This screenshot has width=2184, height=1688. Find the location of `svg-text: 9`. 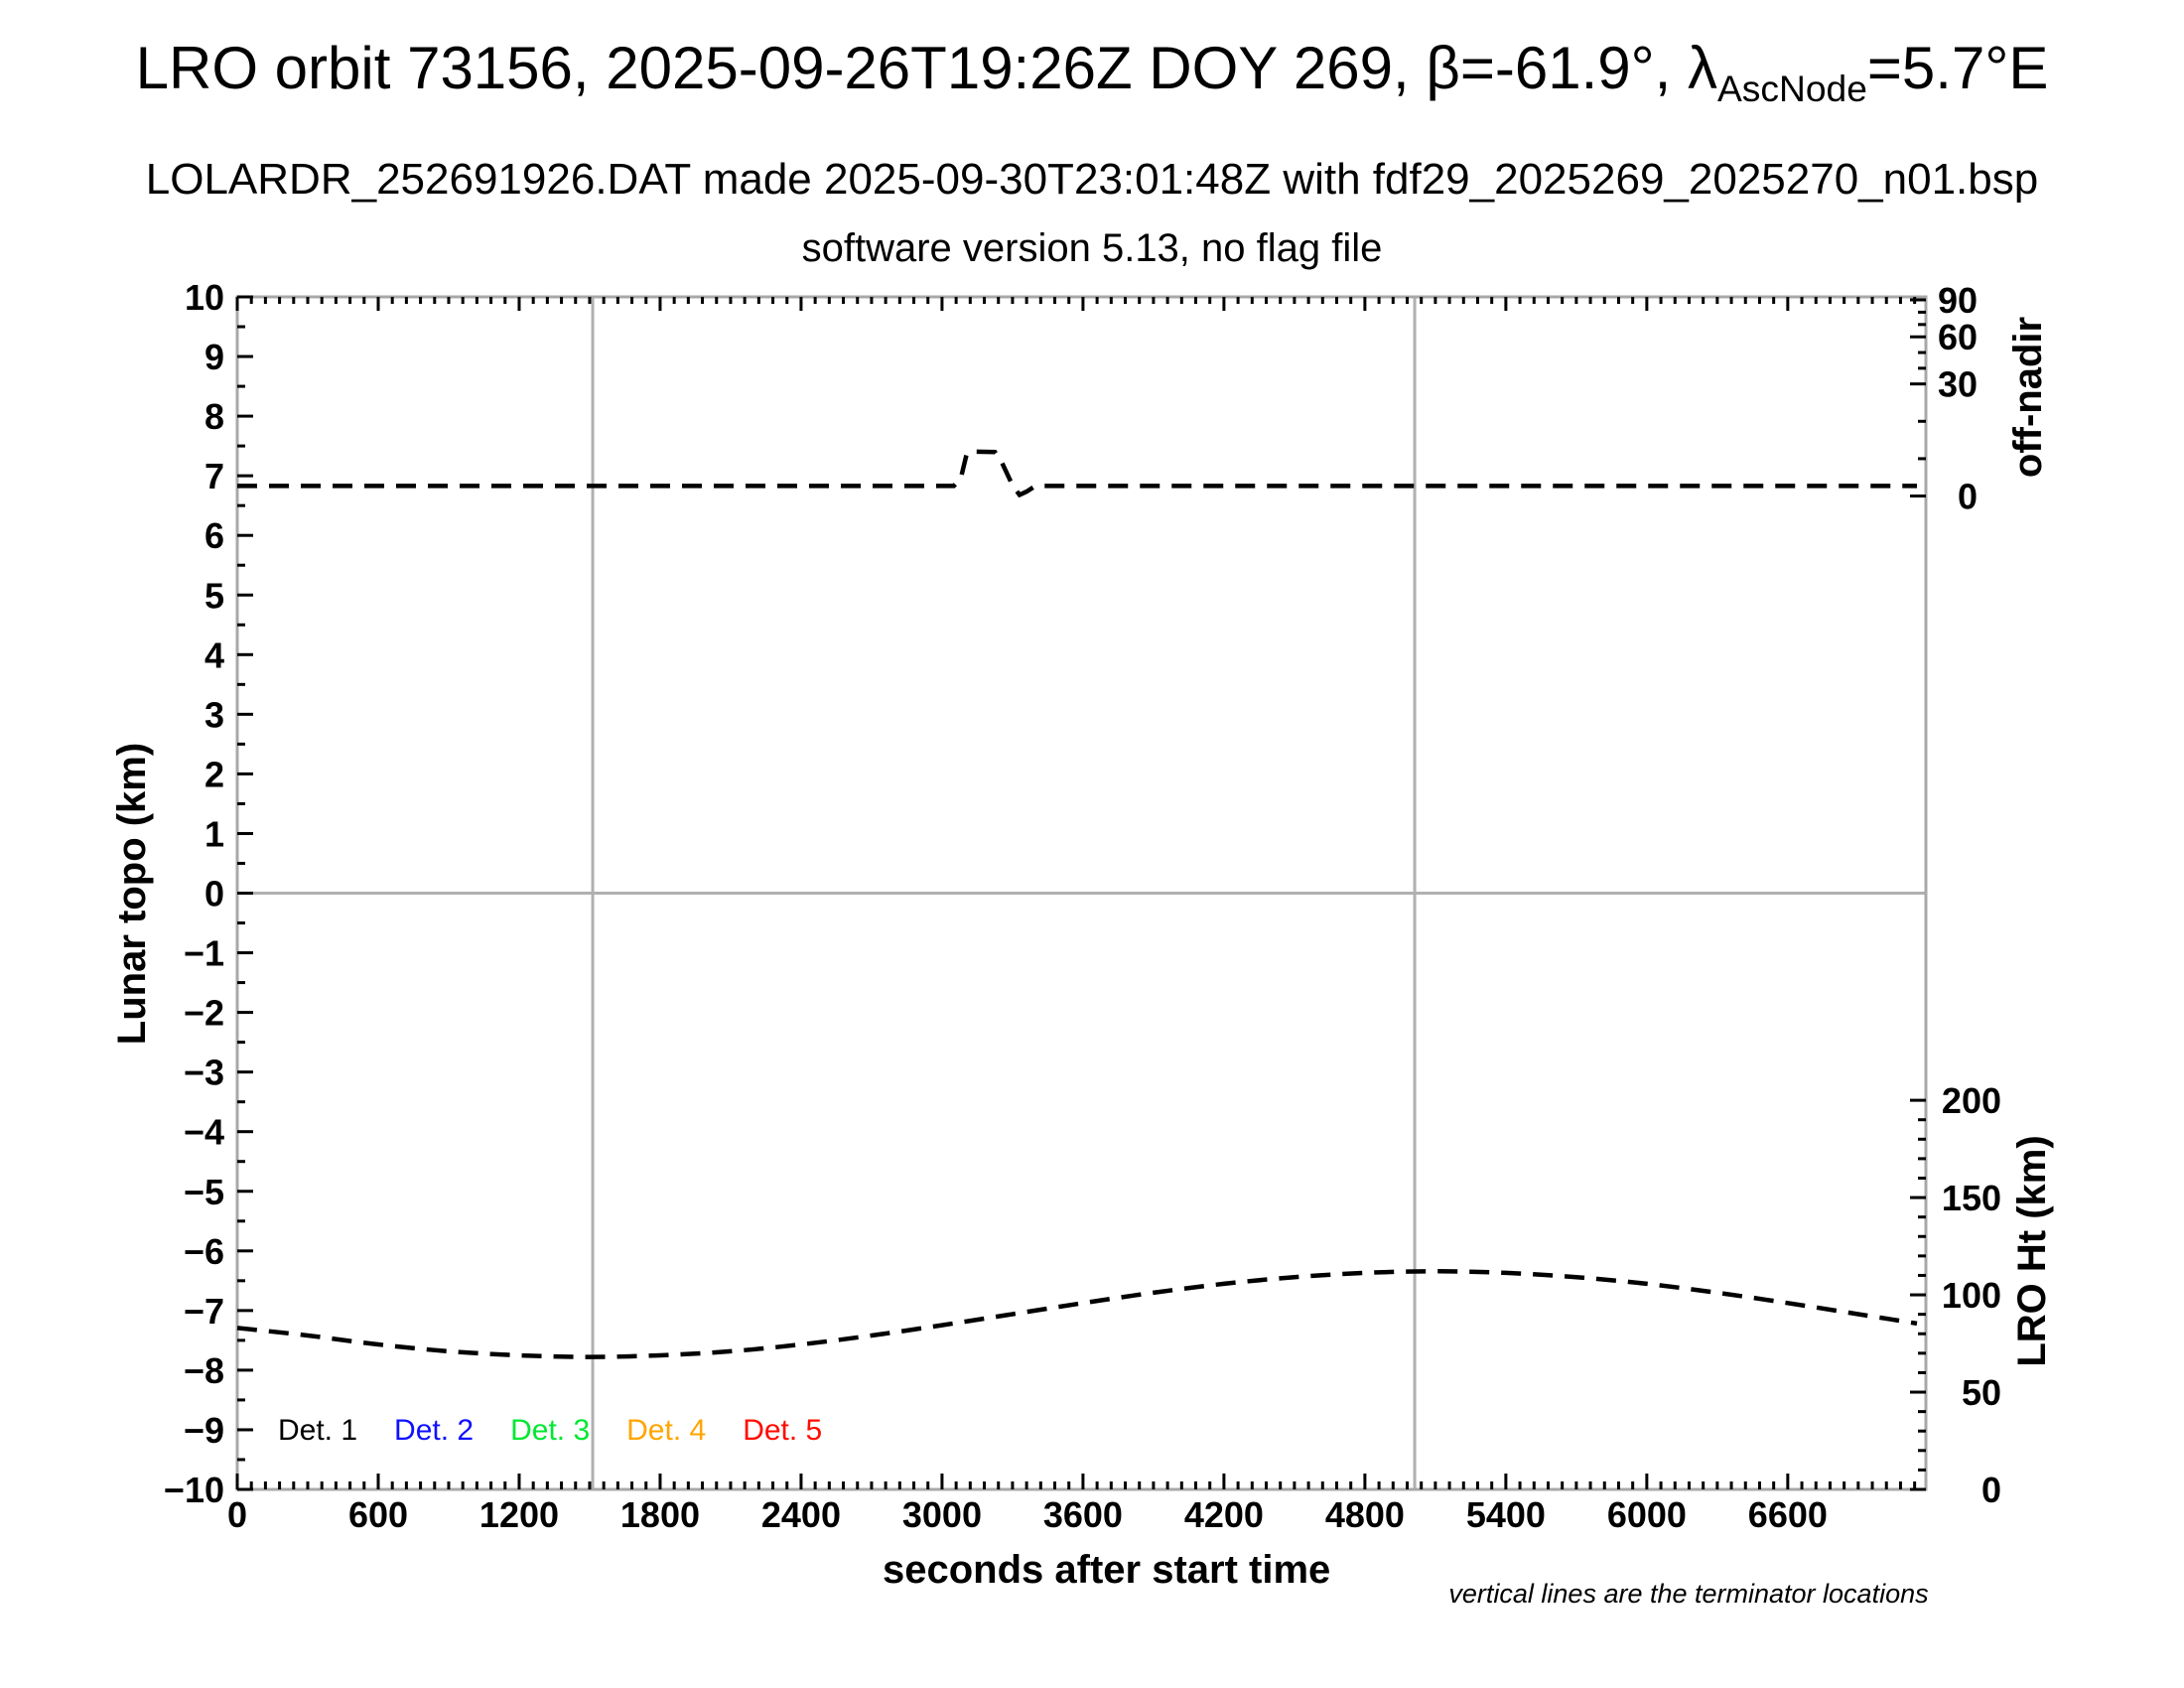

svg-text: 9 is located at coordinates (214, 357).